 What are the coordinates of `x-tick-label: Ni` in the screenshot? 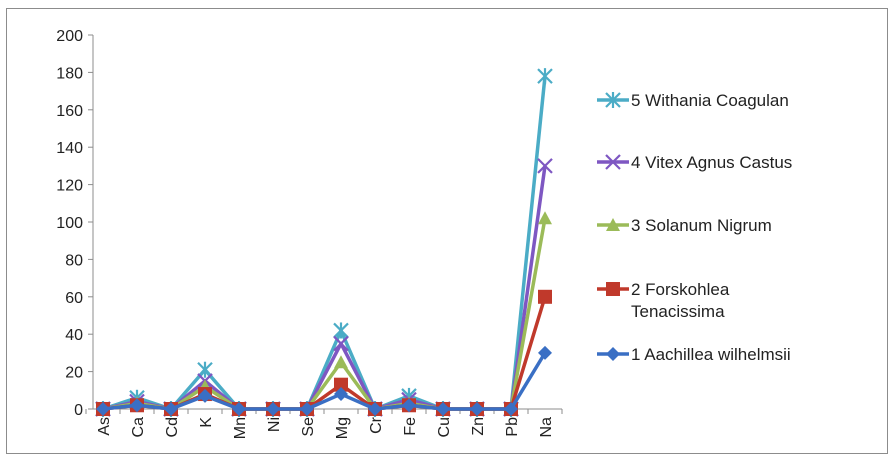 It's located at (274, 424).